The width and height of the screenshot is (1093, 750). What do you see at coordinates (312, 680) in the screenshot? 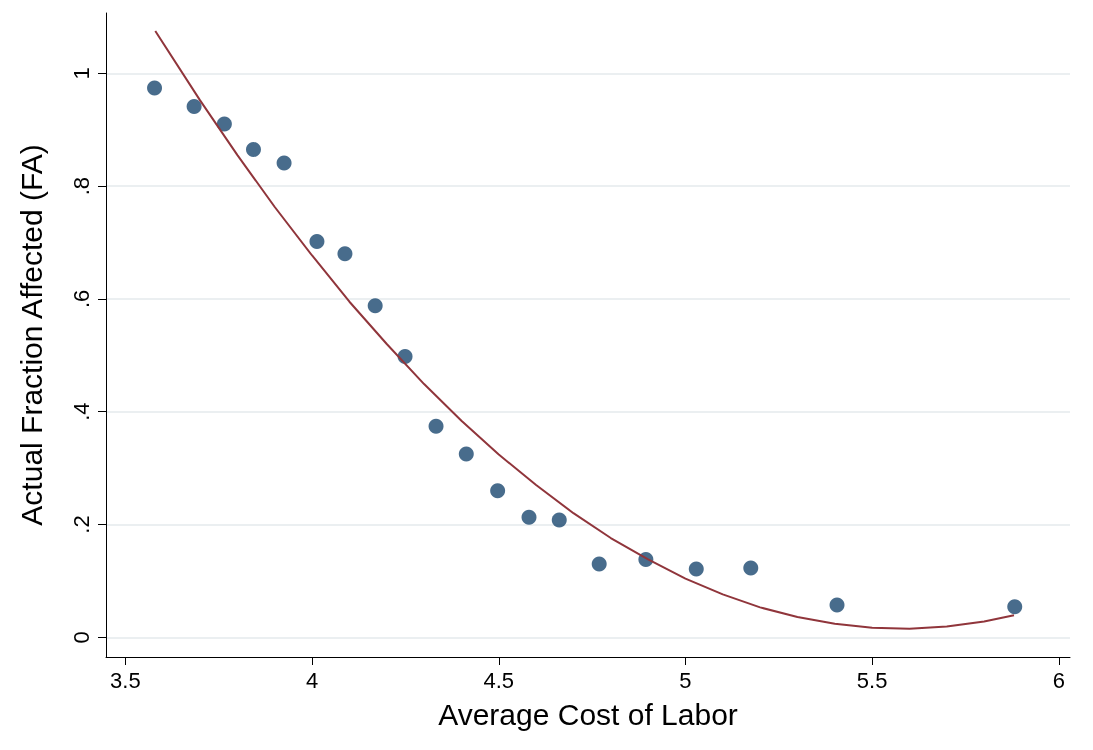
I see `x-tick-label: 4` at bounding box center [312, 680].